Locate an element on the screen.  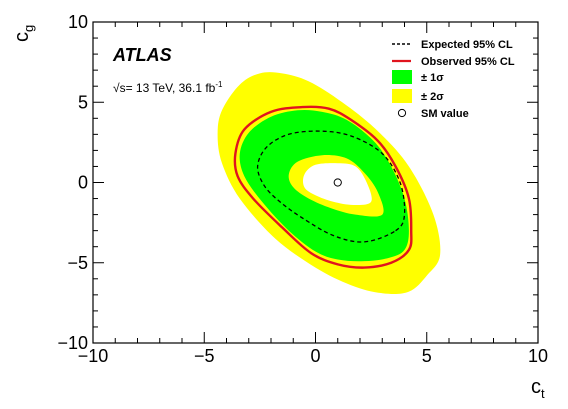
legend-expected-label: Expected 95% CL is located at coordinates (467, 45).